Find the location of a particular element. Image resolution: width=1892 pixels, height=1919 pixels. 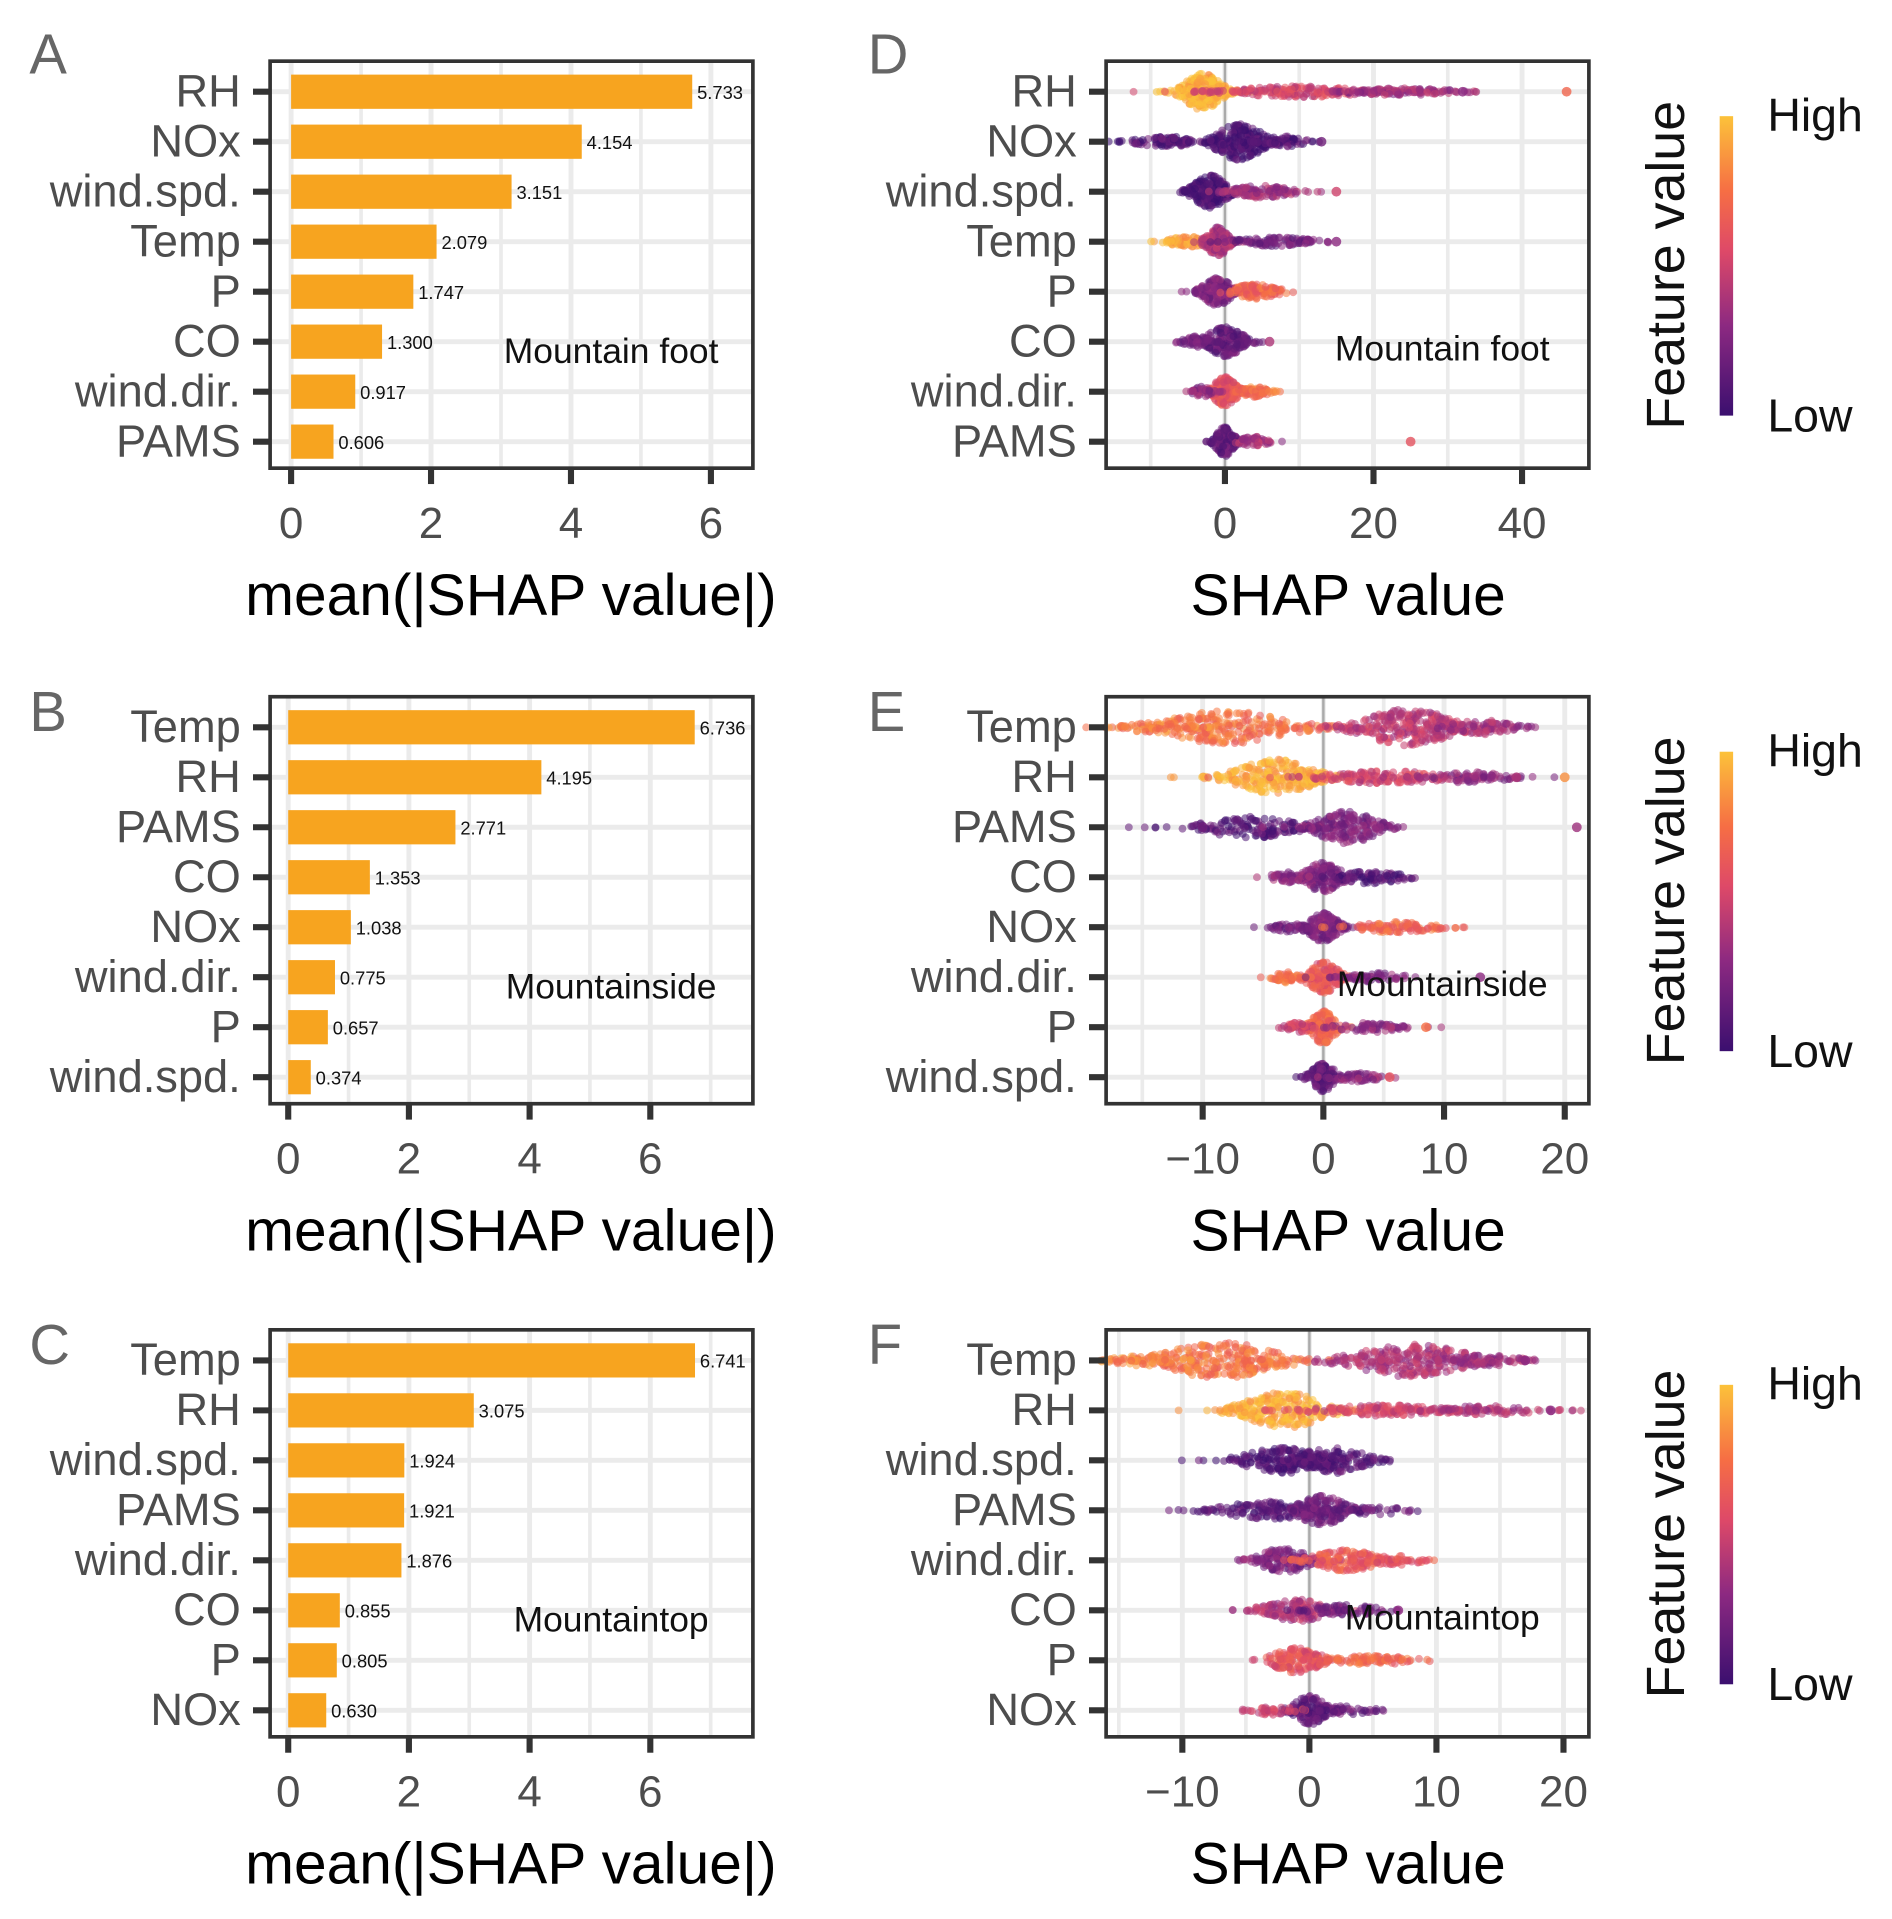

x-axis-title: mean(|SHAP value|) is located at coordinates (510, 1230).